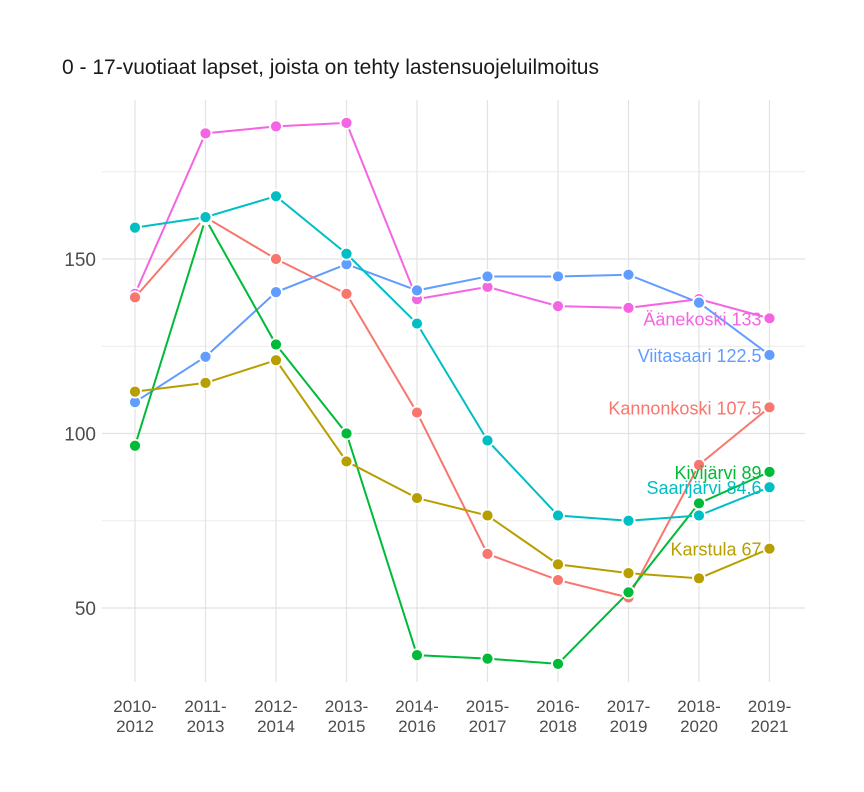 The height and width of the screenshot is (792, 864). What do you see at coordinates (698, 716) in the screenshot?
I see `x-tick-label: 2018-2020` at bounding box center [698, 716].